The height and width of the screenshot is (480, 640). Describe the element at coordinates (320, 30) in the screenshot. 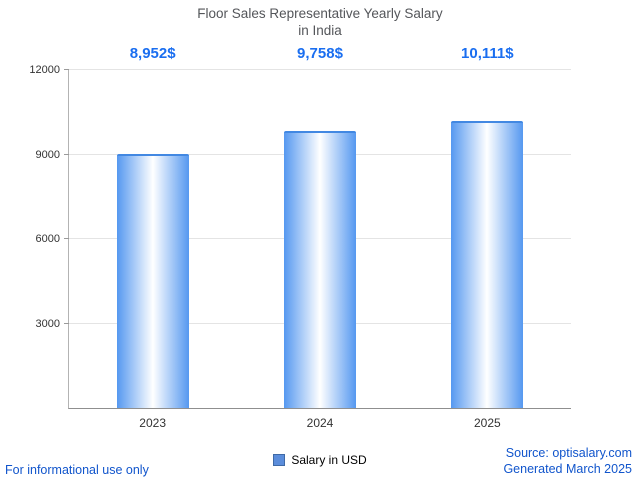

I see `chart-title-line2: in India` at that location.